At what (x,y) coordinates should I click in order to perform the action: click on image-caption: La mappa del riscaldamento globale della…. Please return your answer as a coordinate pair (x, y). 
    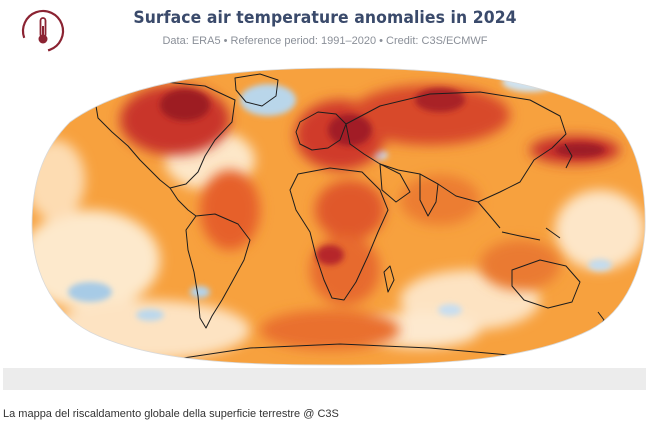
    Looking at the image, I should click on (171, 414).